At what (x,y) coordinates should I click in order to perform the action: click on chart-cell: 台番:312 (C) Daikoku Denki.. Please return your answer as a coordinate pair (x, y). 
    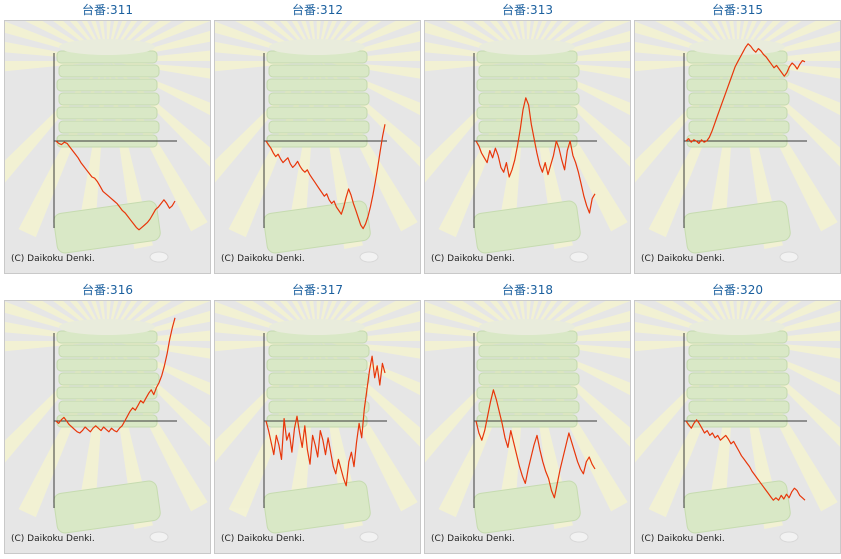
    Looking at the image, I should click on (317, 139).